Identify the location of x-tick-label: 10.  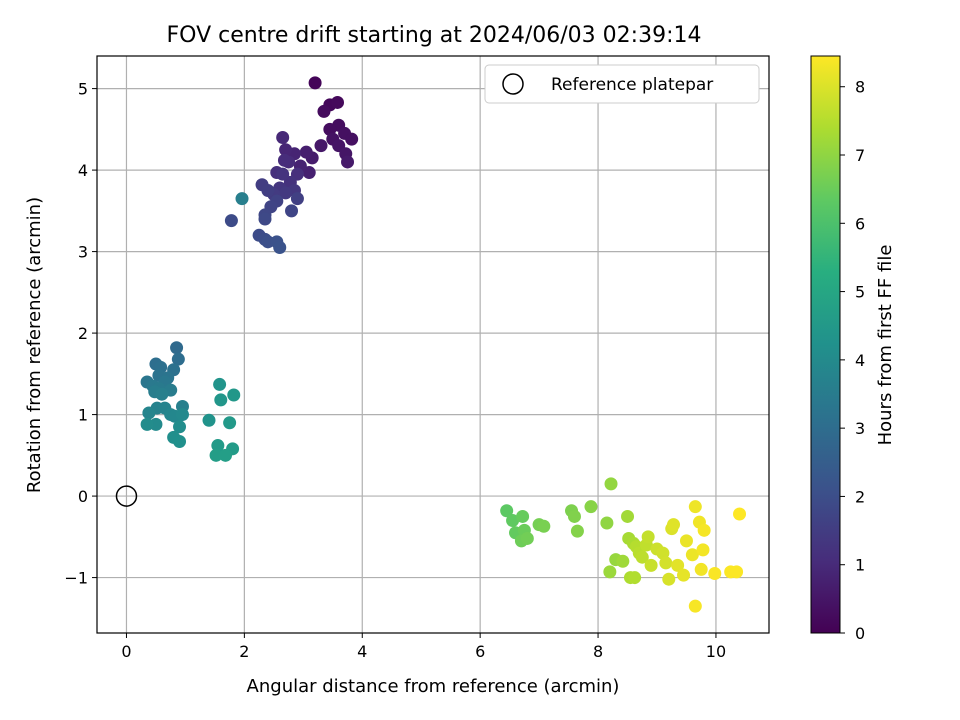
(716, 651).